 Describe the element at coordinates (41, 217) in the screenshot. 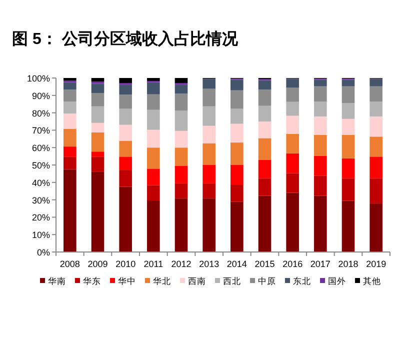

I see `y-tick-label: 20%` at that location.